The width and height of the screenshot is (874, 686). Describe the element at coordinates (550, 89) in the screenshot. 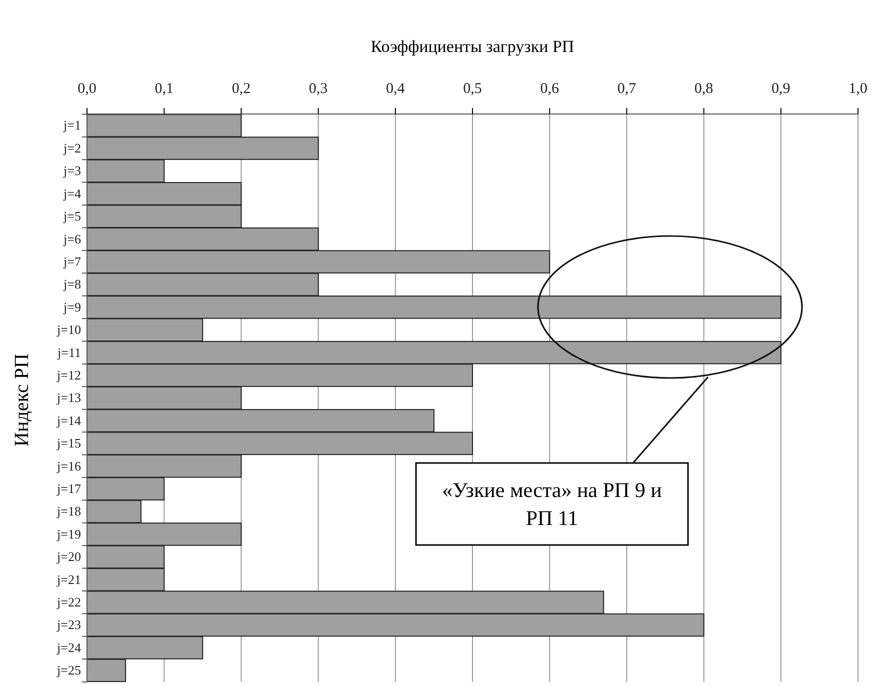

I see `x-tick-label: 0,6` at that location.